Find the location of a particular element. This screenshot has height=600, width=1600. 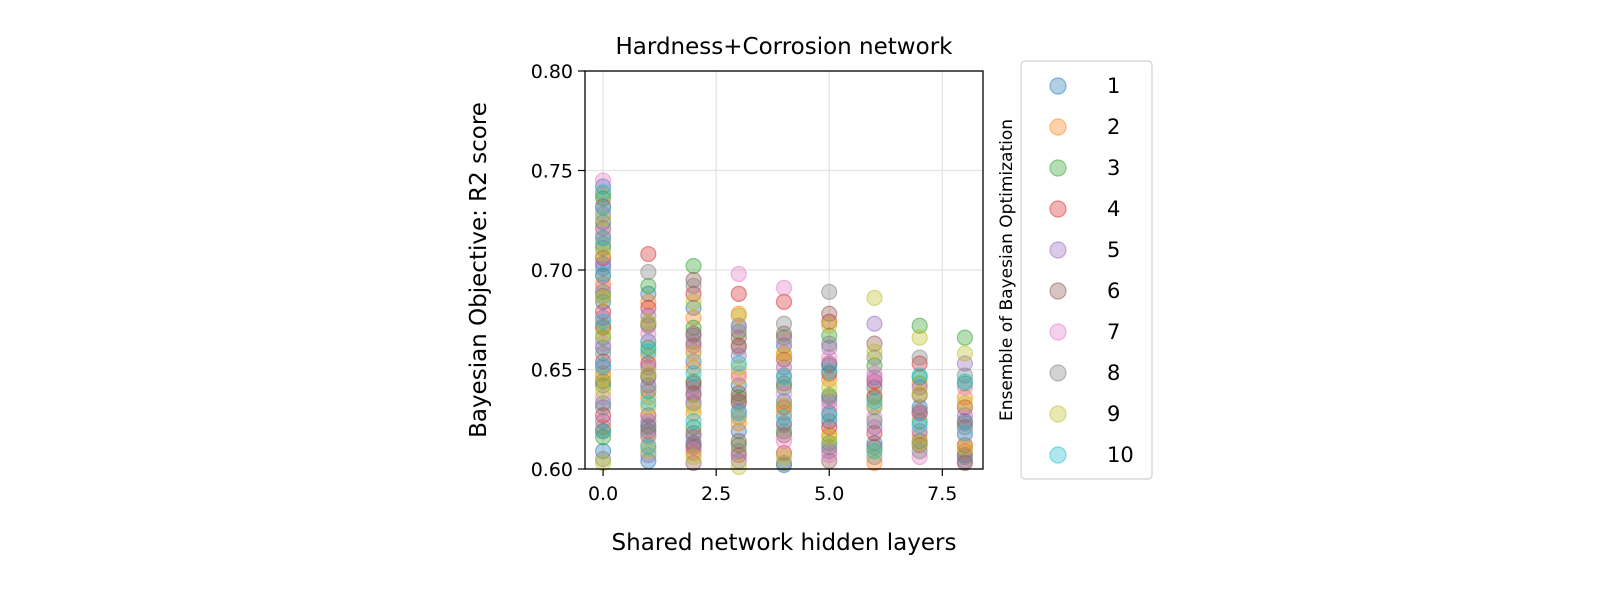

legend-entry: 2 is located at coordinates (1084, 127).